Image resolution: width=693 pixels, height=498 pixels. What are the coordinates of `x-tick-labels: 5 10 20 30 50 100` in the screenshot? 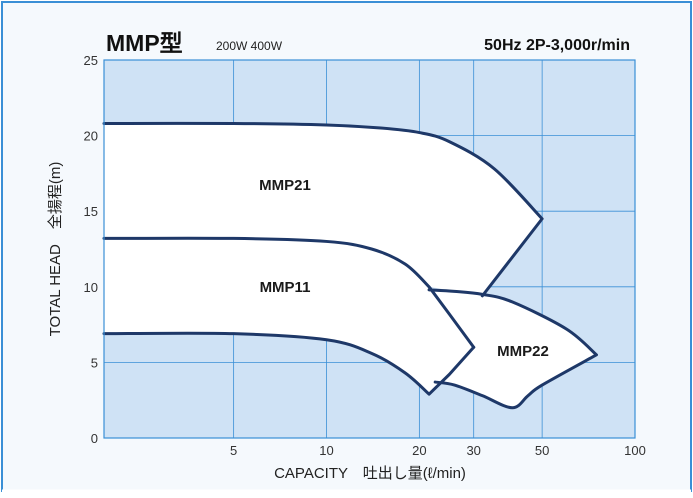 It's located at (438, 450).